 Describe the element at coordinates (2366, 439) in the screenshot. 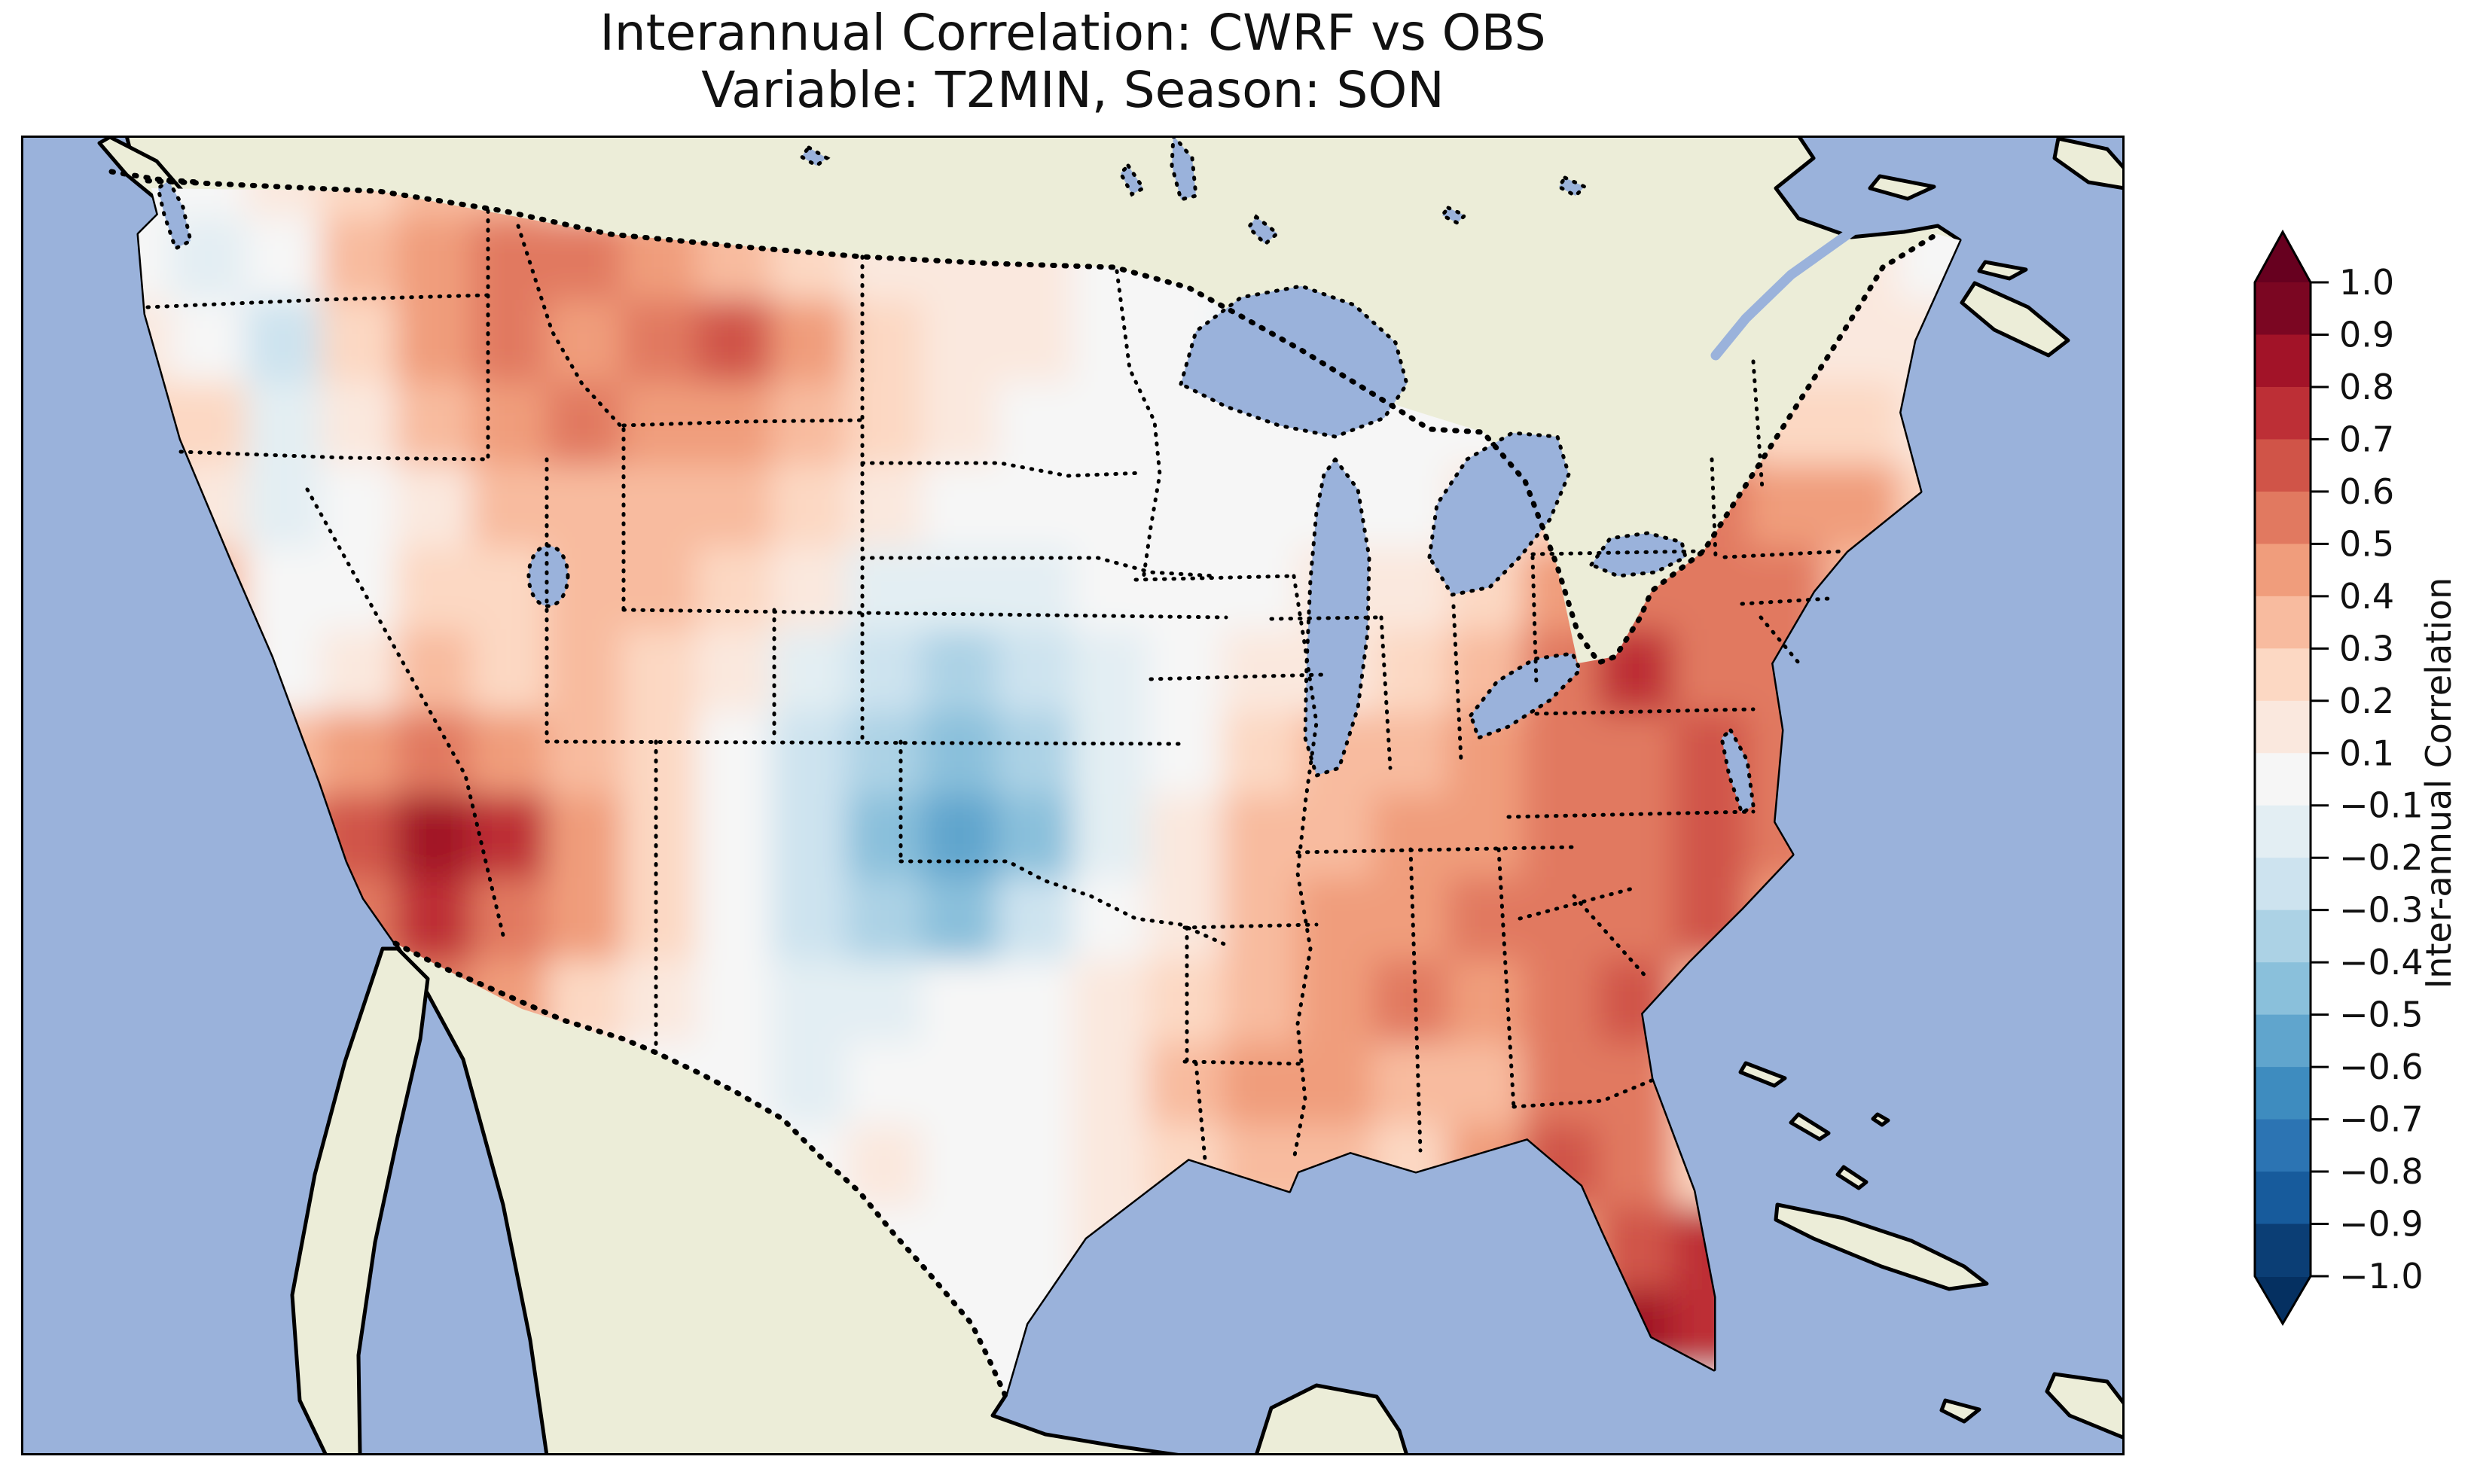

I see `colorbar-tick-label: 0.7` at that location.